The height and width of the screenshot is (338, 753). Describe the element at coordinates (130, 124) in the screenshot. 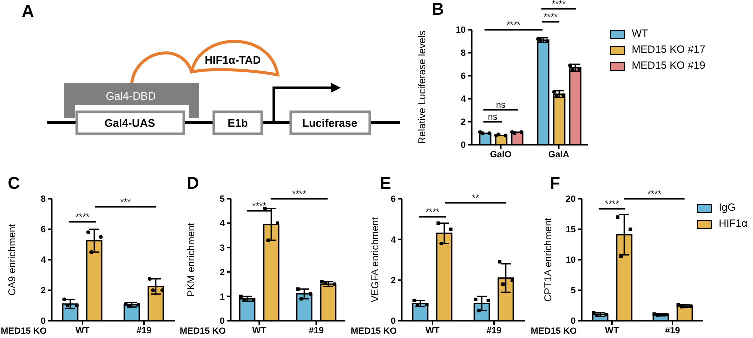

I see `text: Gal4-UAS` at that location.